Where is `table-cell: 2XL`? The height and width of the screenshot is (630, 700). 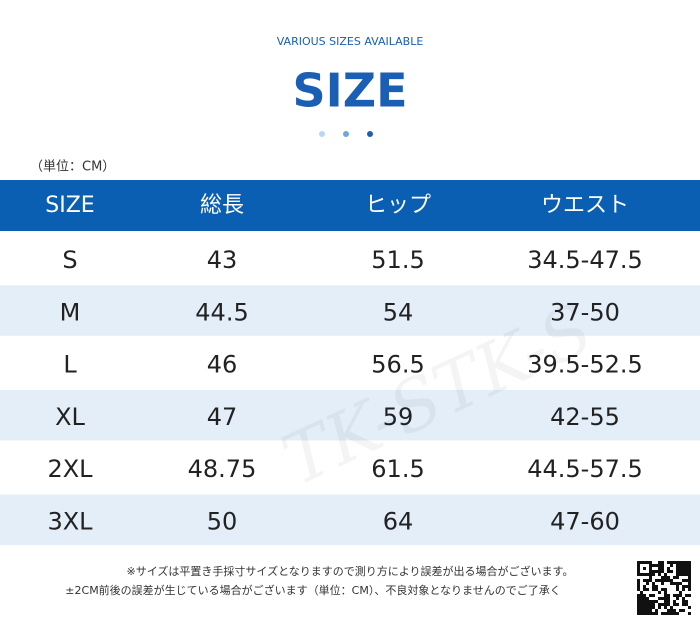
table-cell: 2XL is located at coordinates (70, 469).